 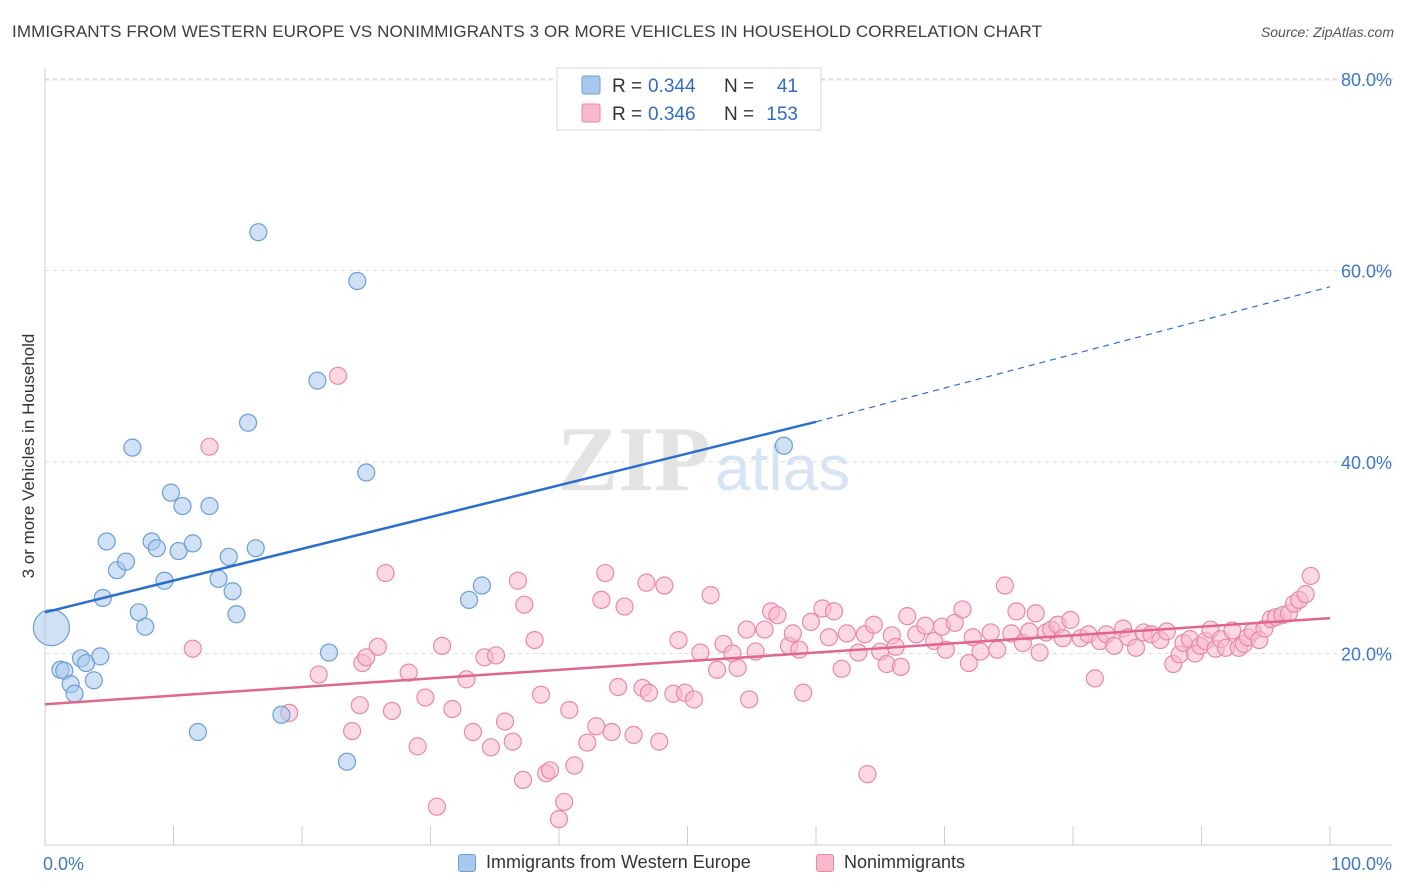 I want to click on legend-n-label-2: N =, so click(x=739, y=114).